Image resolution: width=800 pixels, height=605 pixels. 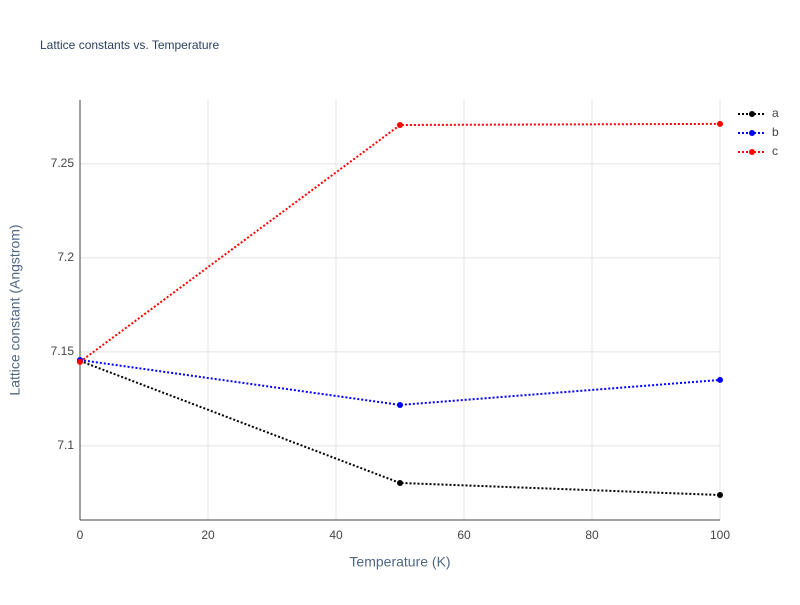 What do you see at coordinates (399, 562) in the screenshot?
I see `x-axis-label: Temperature (K)` at bounding box center [399, 562].